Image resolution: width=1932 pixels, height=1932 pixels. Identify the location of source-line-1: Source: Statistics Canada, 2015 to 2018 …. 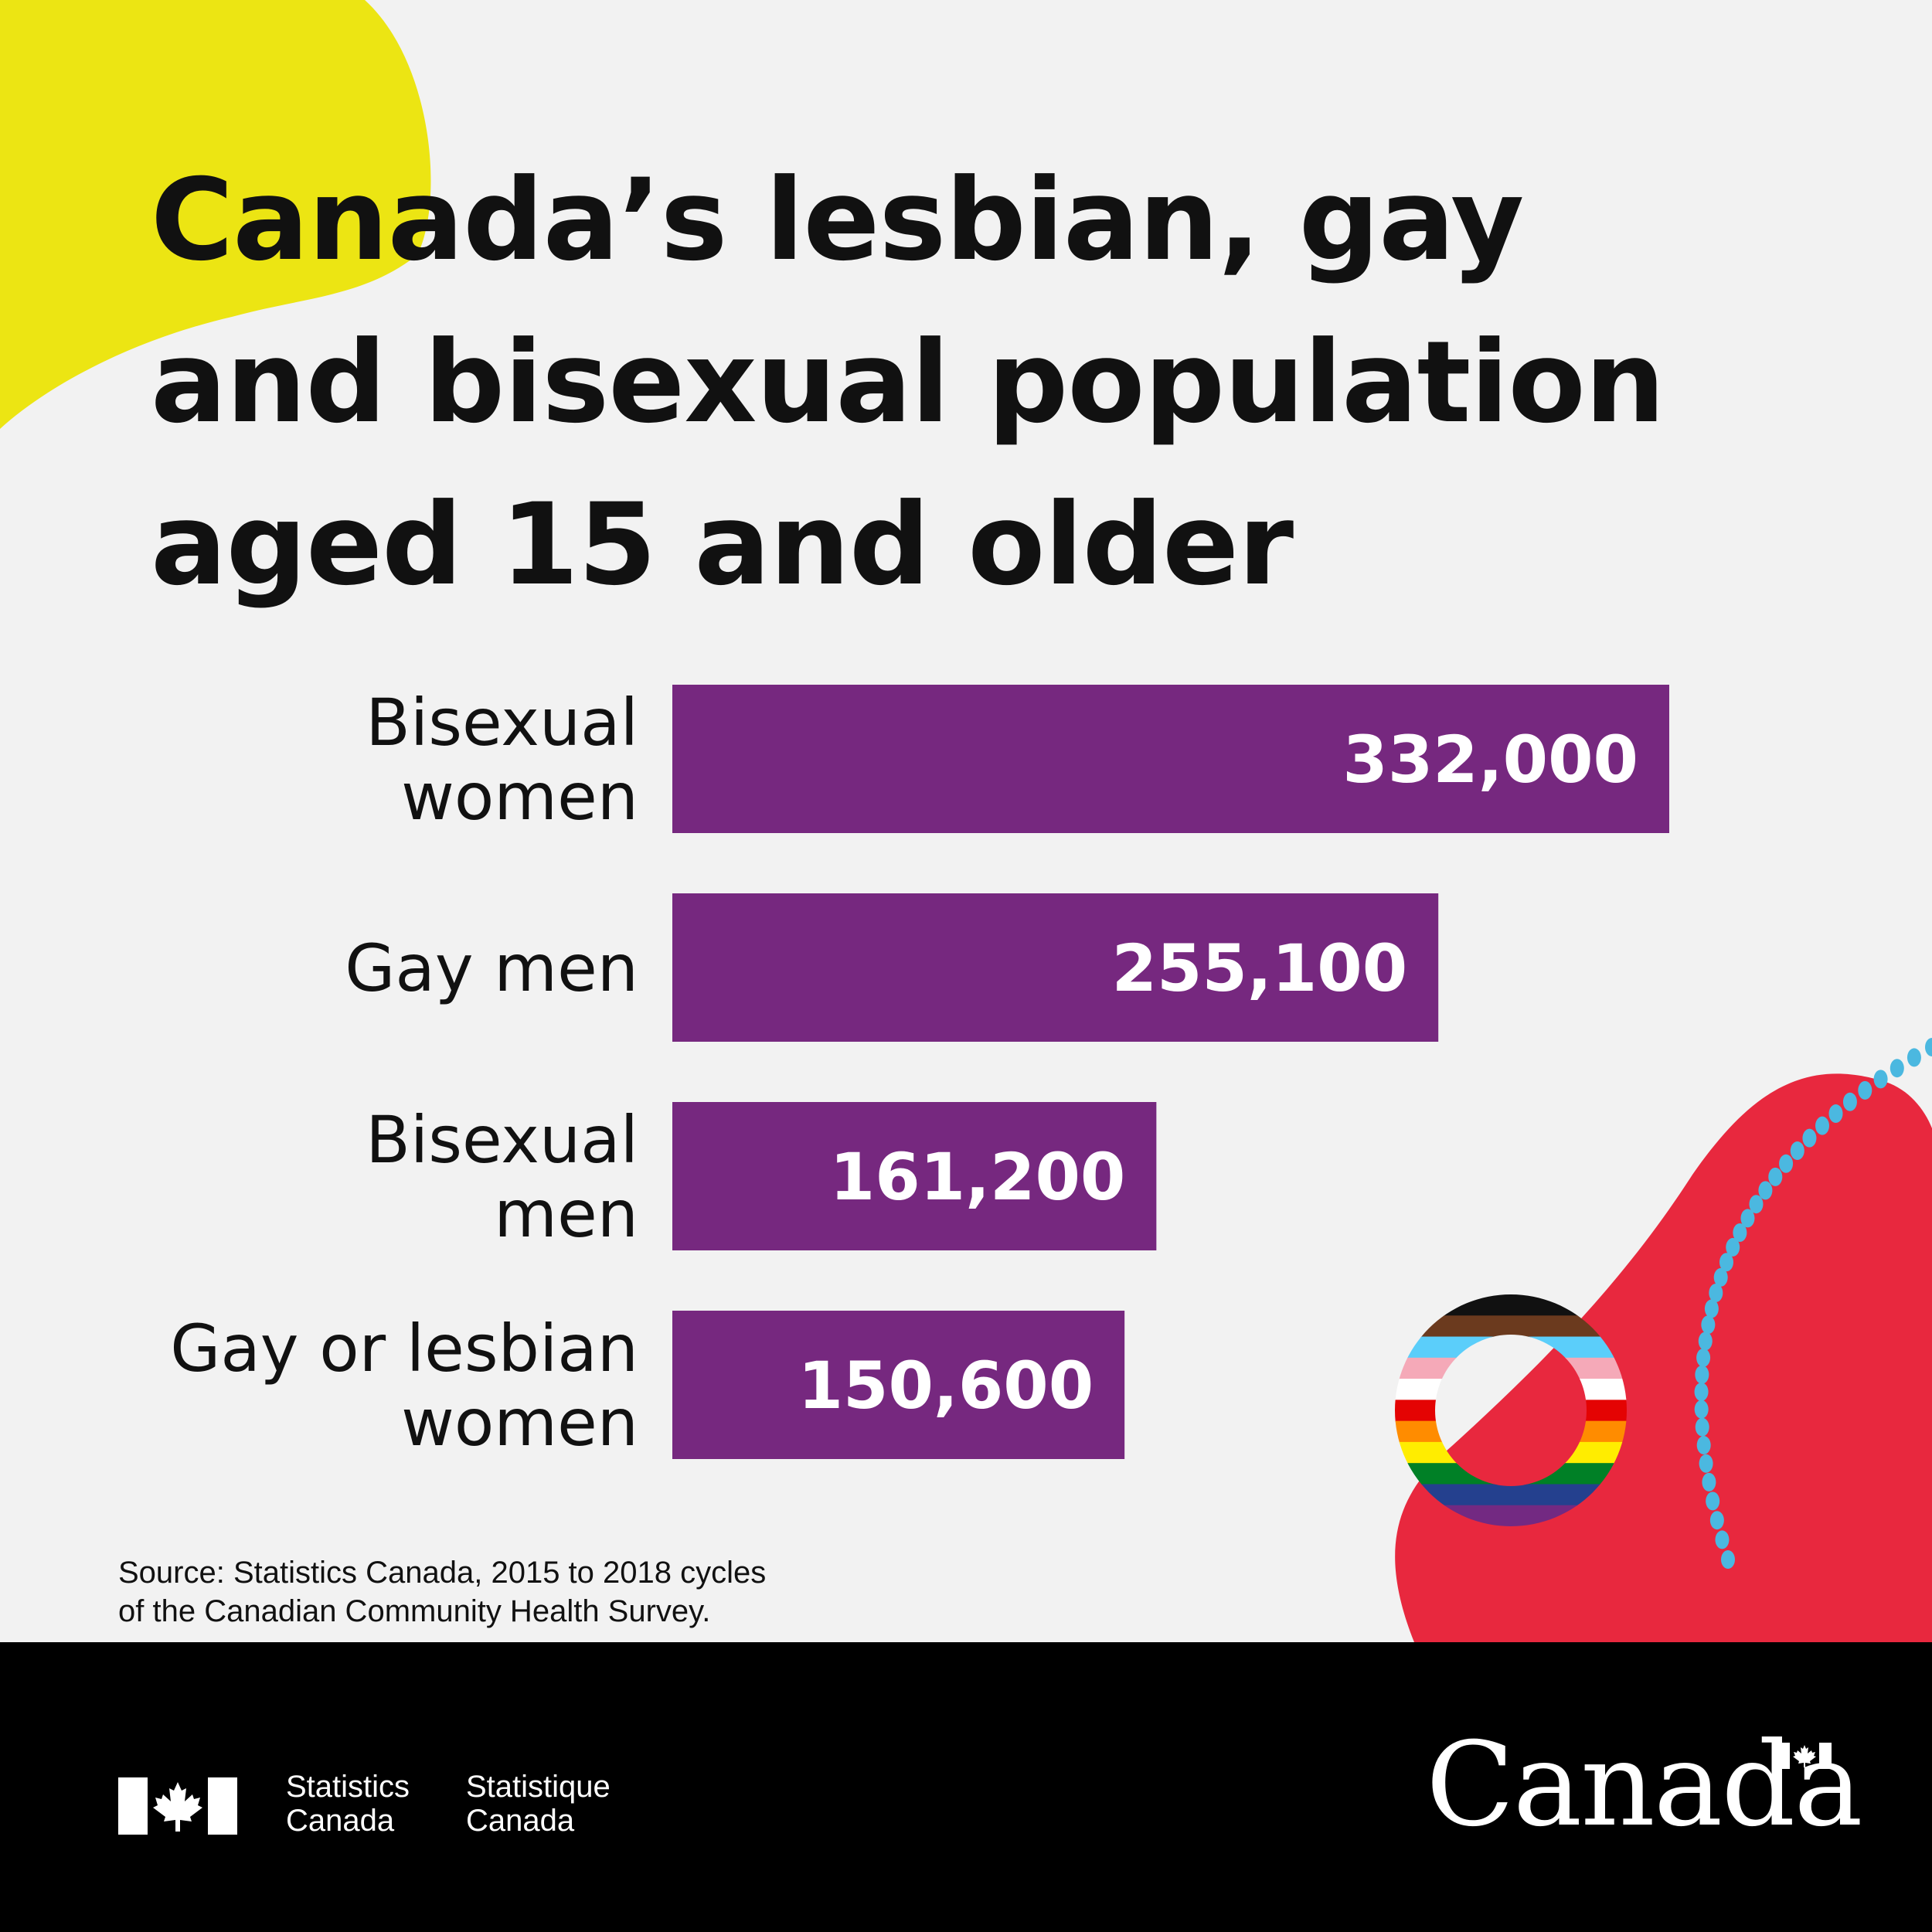
(443, 1573).